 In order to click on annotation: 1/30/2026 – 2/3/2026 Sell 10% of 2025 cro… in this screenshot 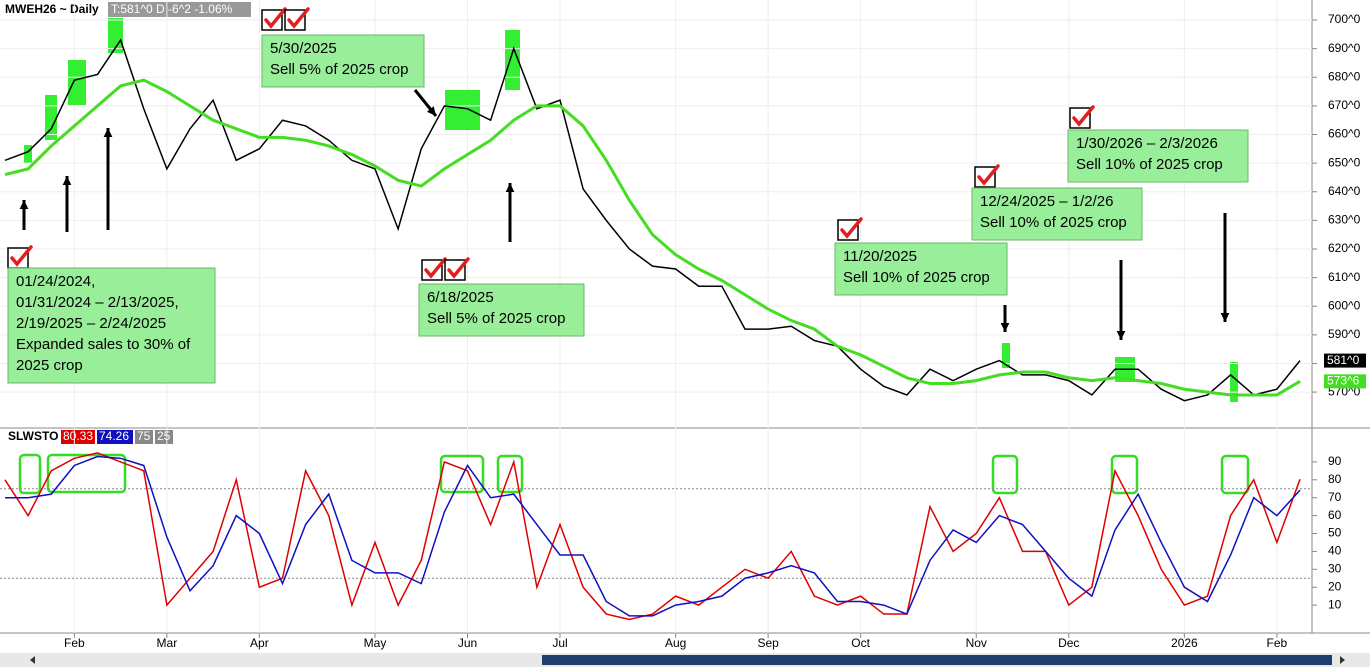, I will do `click(1158, 156)`.